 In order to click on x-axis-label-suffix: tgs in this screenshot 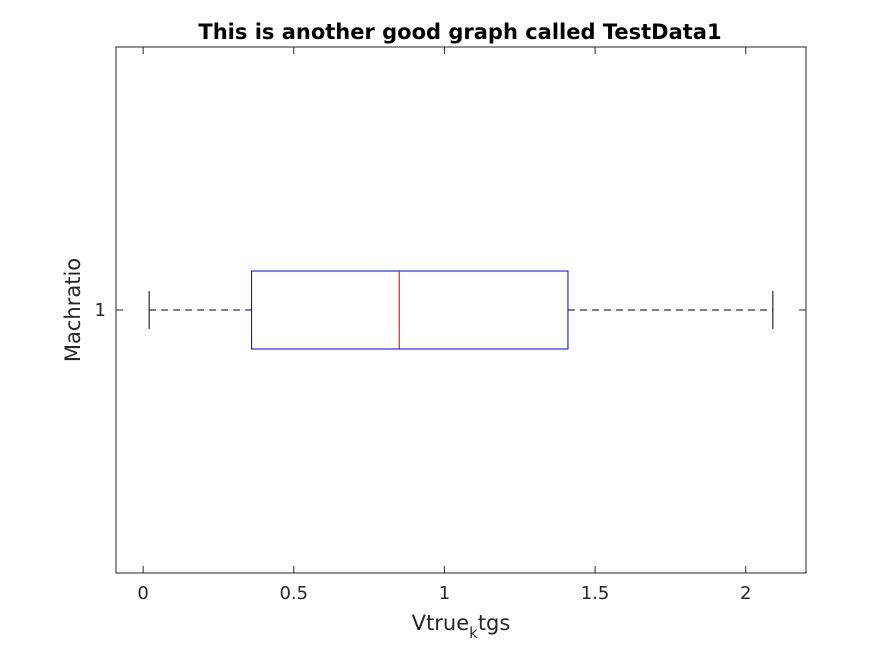, I will do `click(494, 623)`.